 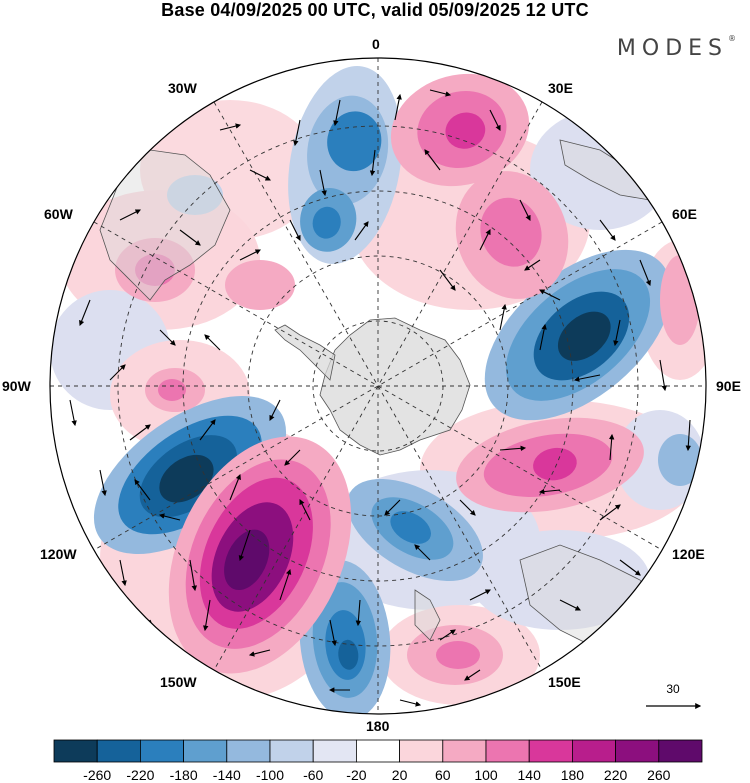 What do you see at coordinates (560, 88) in the screenshot?
I see `lon-label-30e: 30E` at bounding box center [560, 88].